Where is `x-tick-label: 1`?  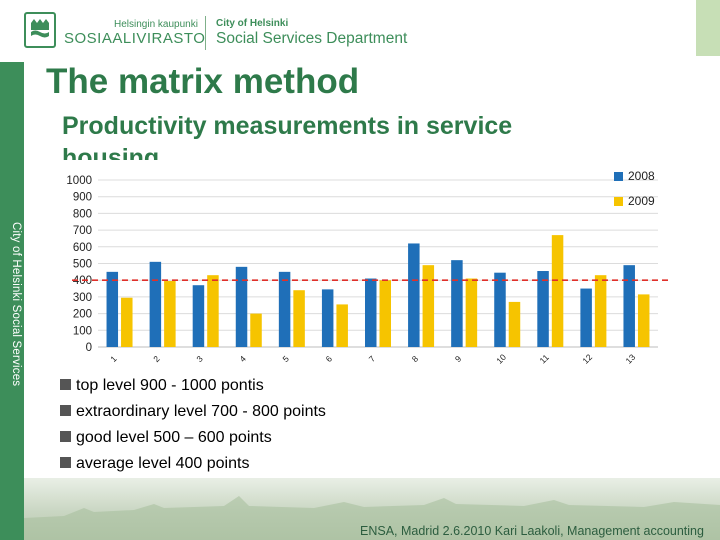 x-tick-label: 1 is located at coordinates (113, 358).